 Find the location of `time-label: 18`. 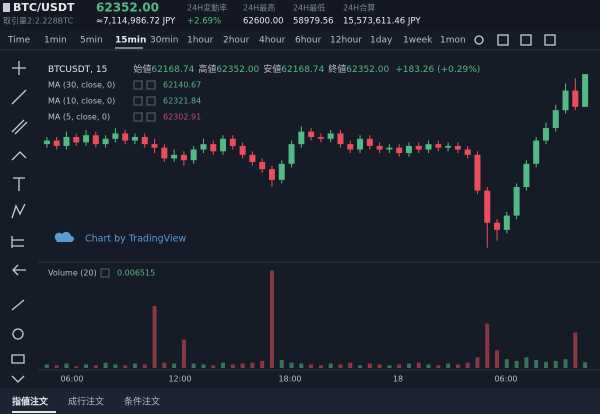

time-label: 18 is located at coordinates (398, 379).